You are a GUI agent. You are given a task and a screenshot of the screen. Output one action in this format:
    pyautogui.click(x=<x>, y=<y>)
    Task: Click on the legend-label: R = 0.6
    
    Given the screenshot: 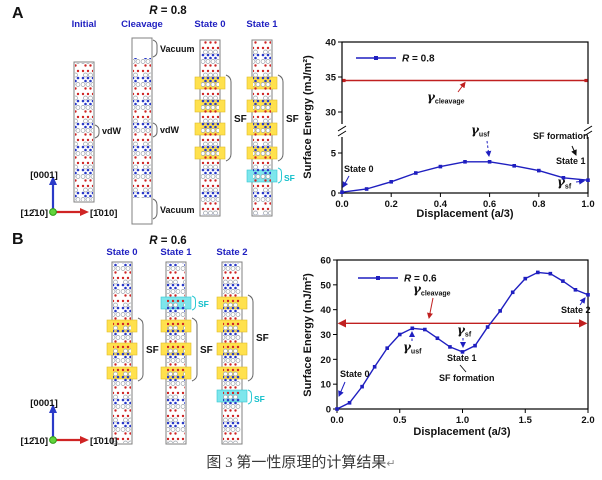 What is the action you would take?
    pyautogui.click(x=420, y=279)
    